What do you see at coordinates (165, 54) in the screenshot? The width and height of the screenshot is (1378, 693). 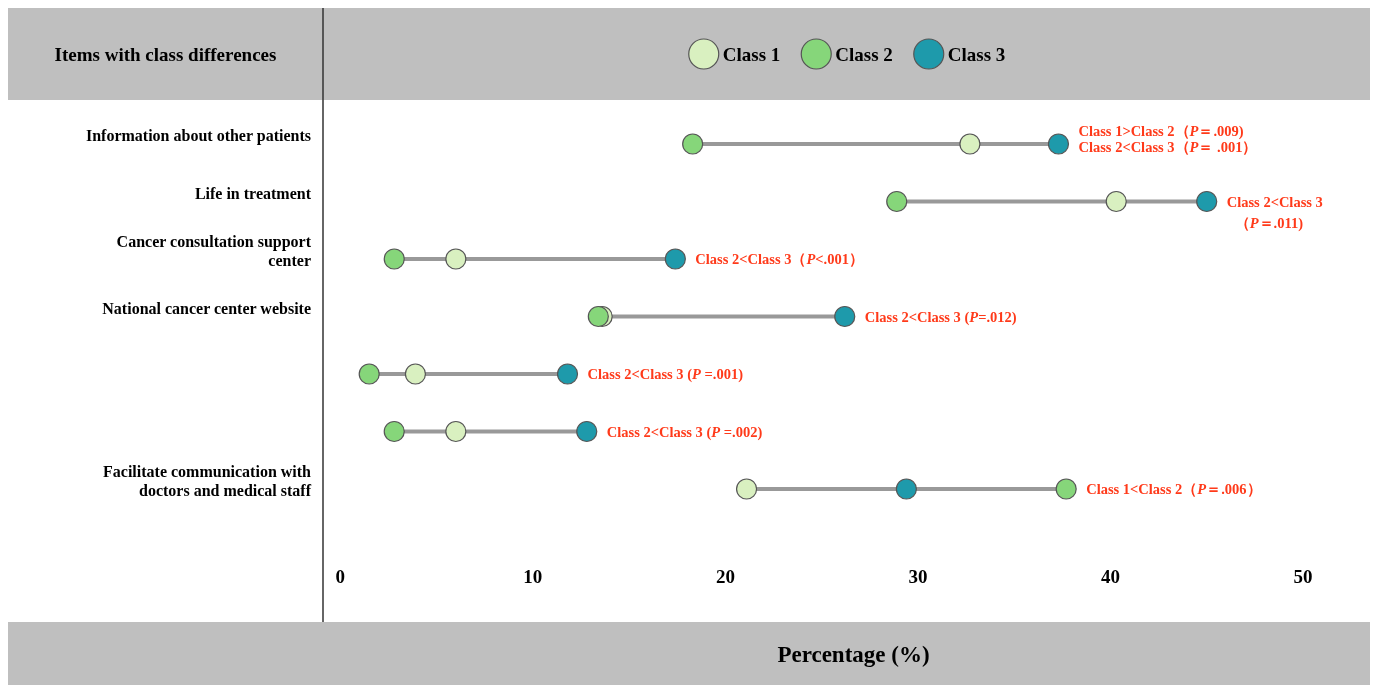 I see `y-axis-title: Items with class differences` at bounding box center [165, 54].